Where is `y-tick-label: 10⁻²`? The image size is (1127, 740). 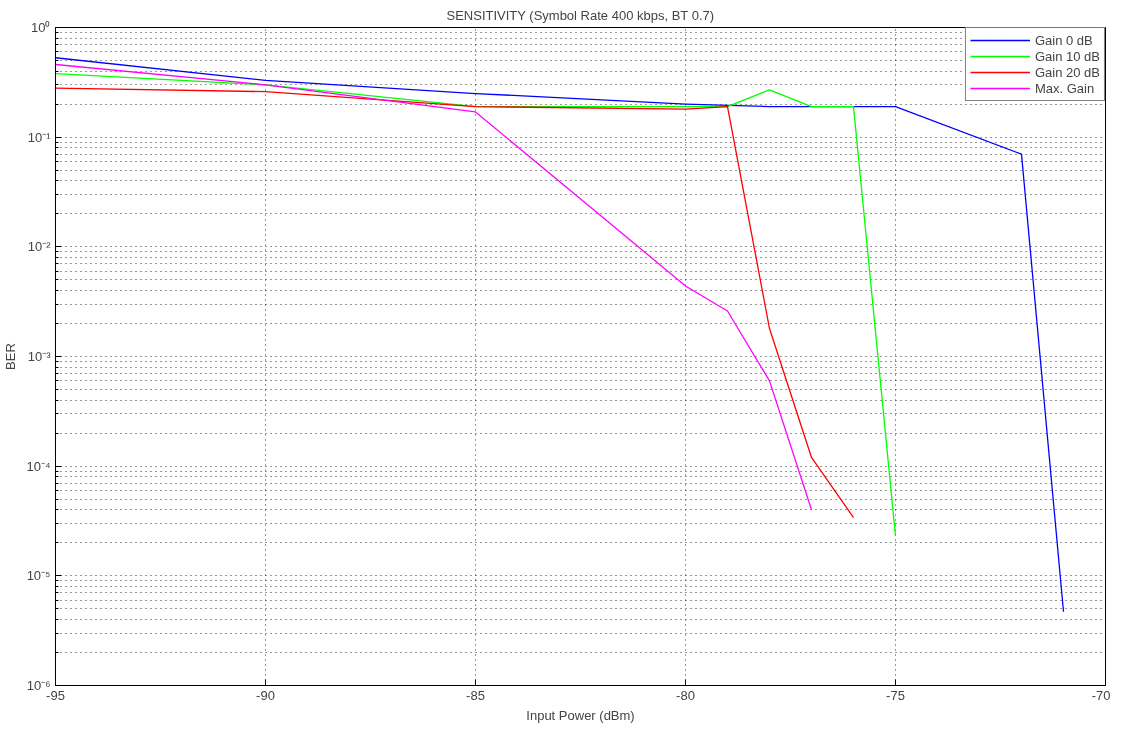
y-tick-label: 10⁻² is located at coordinates (39, 247).